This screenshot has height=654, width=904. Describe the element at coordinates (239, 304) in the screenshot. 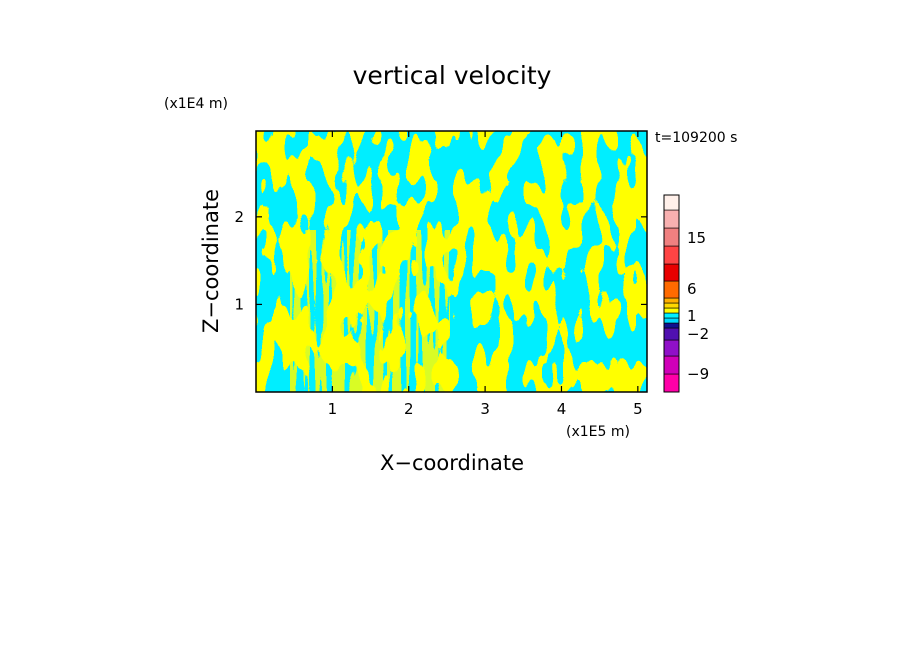

I see `y-tick-label: 1` at that location.